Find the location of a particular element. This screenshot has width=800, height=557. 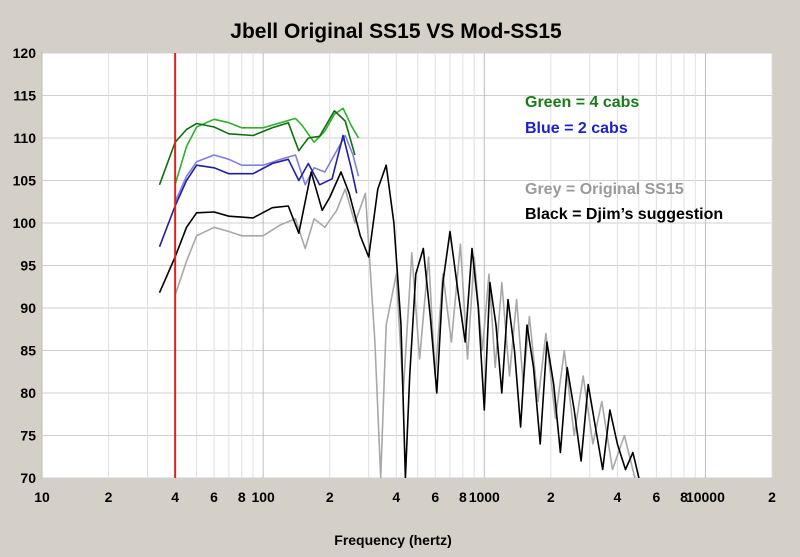

y-tick-label: 80 is located at coordinates (28, 393).